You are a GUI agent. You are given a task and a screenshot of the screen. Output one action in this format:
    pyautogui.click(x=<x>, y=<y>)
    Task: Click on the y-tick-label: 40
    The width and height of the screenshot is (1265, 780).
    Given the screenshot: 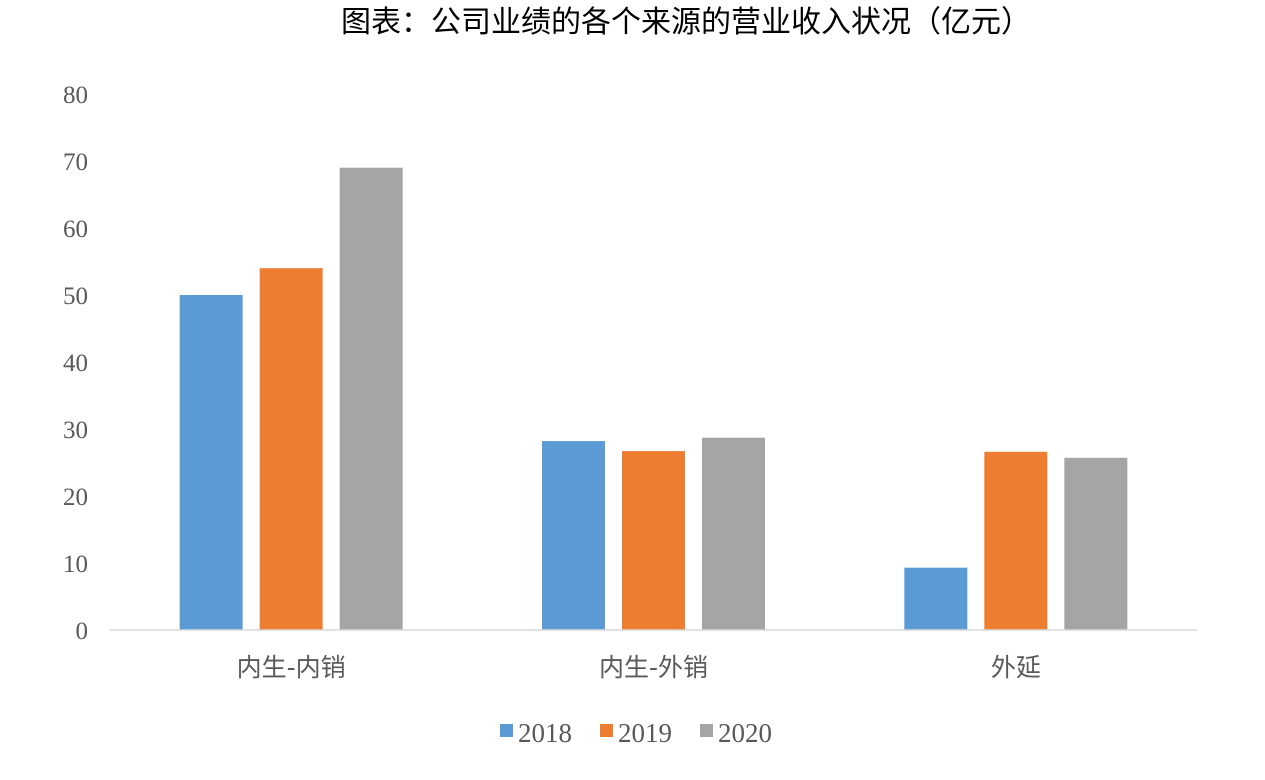 What is the action you would take?
    pyautogui.click(x=75, y=363)
    